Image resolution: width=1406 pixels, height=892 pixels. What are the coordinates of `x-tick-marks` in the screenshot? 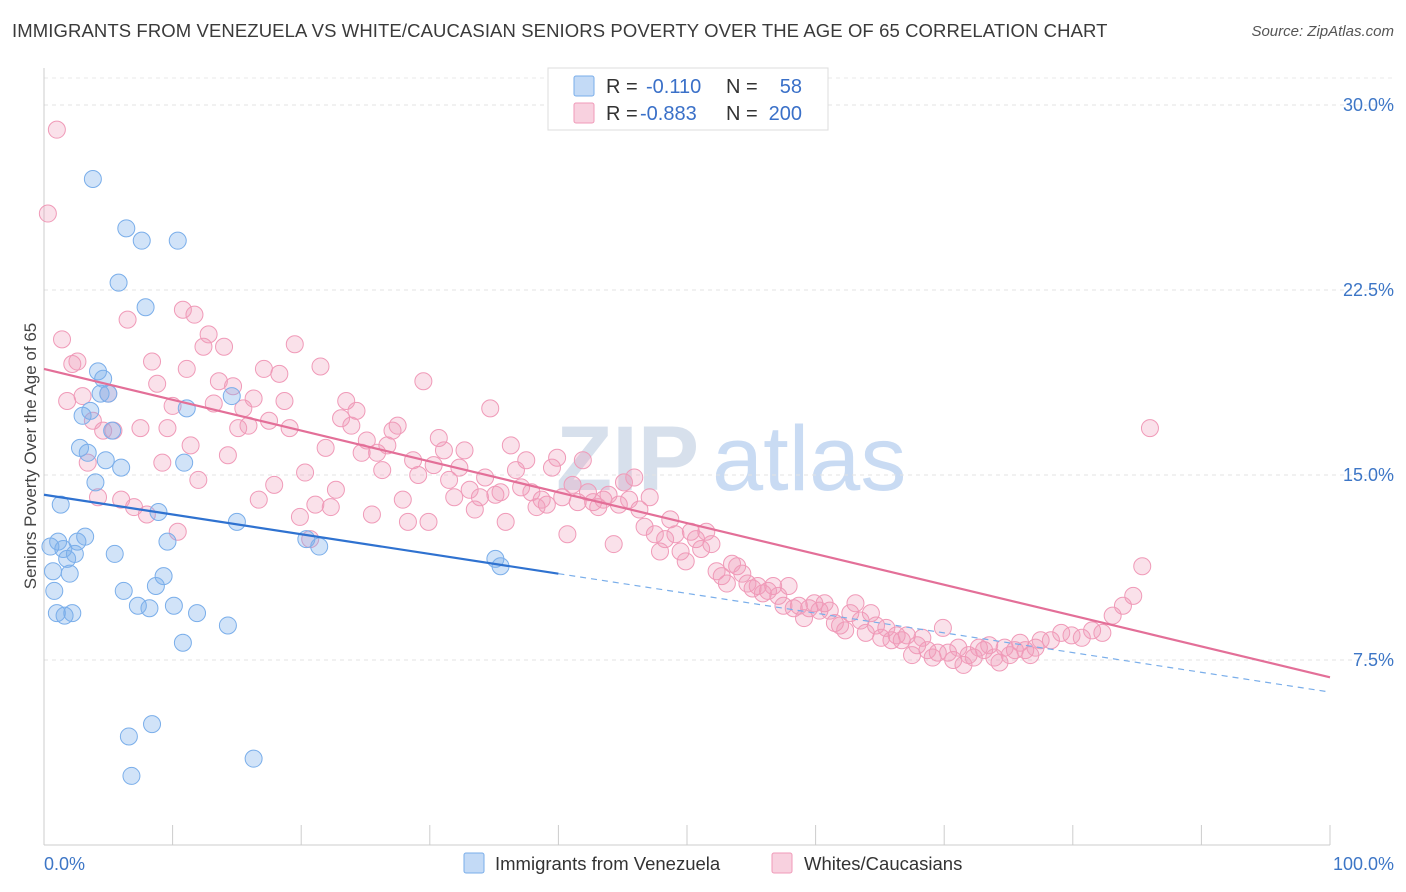 It's located at (751, 835).